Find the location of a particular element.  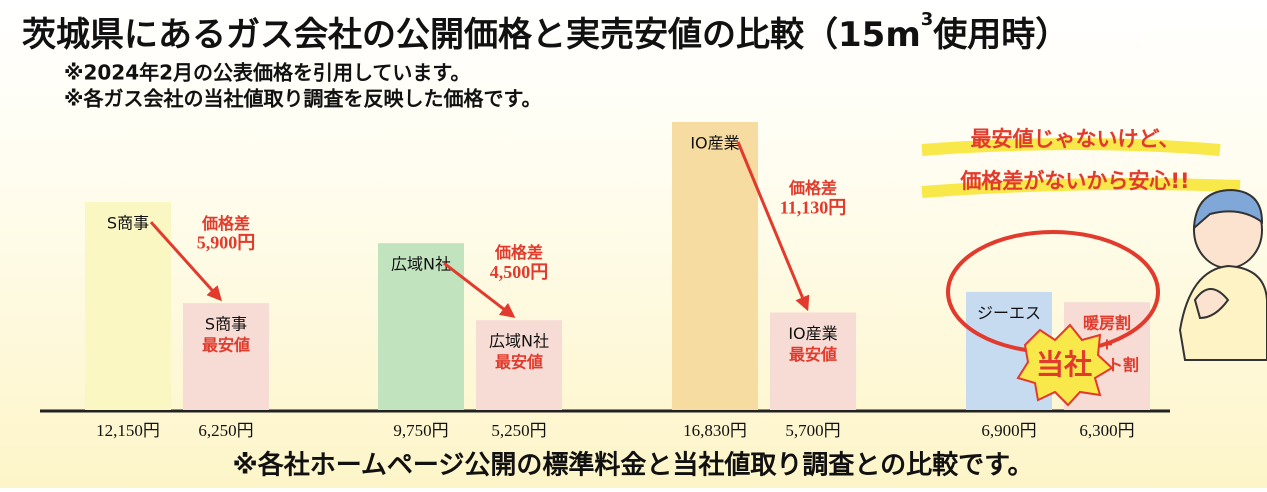

value-label: 5,250円 is located at coordinates (518, 430).